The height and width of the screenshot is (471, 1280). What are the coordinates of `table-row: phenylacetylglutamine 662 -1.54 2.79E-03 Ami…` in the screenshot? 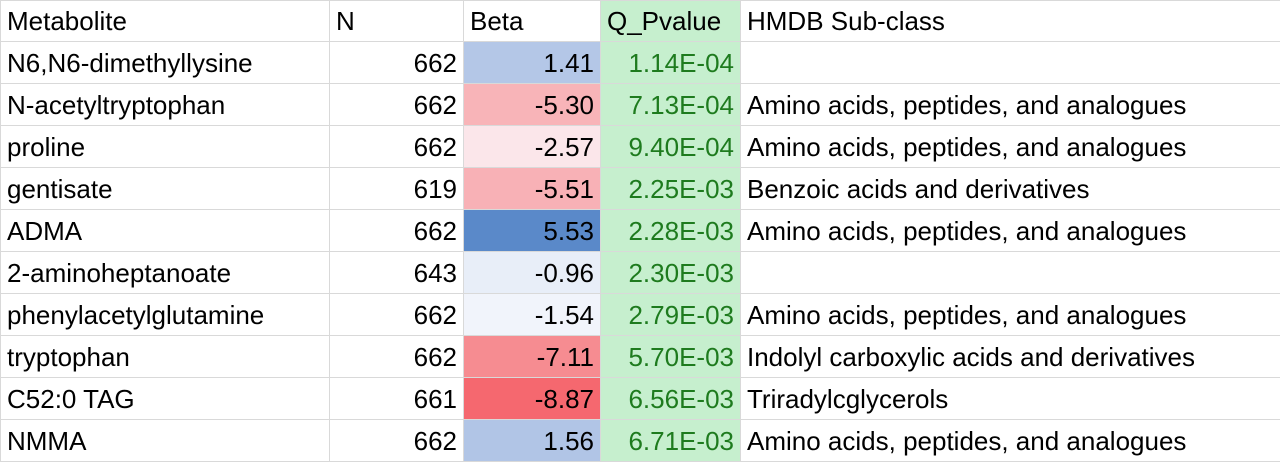 It's located at (640, 314).